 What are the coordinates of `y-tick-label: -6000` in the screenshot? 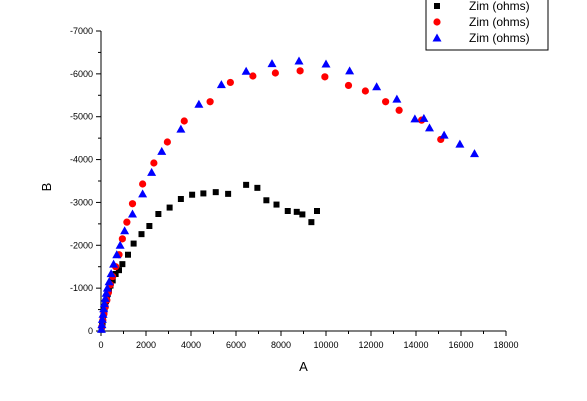 It's located at (81, 74).